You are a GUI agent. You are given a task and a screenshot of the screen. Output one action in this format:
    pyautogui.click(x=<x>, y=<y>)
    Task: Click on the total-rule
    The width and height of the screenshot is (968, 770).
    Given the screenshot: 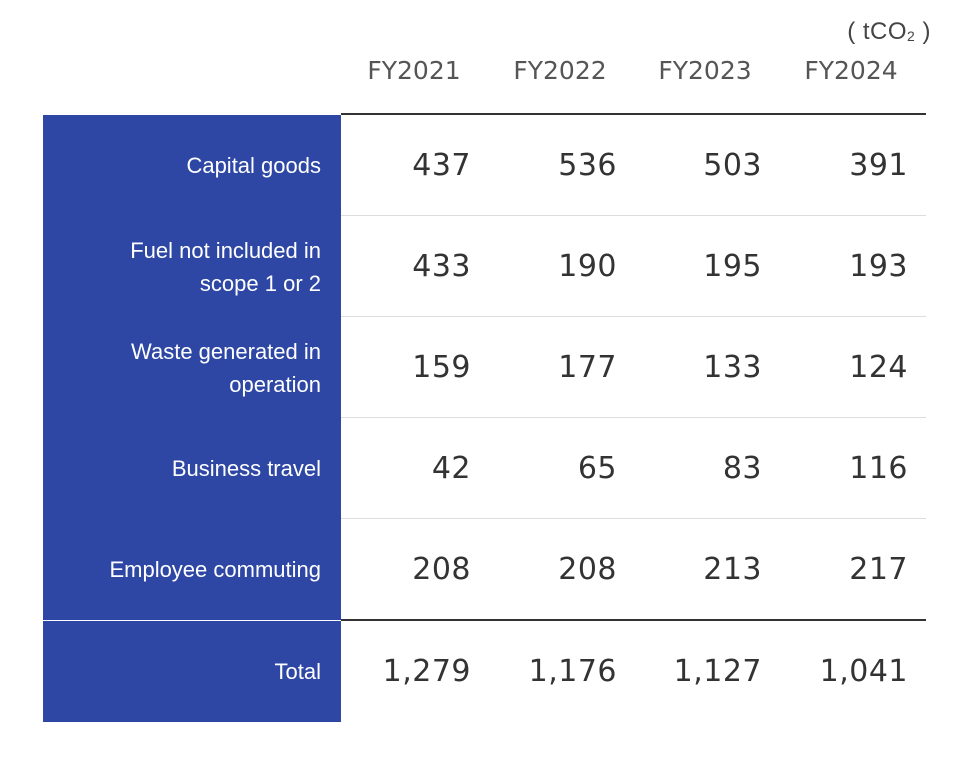 What is the action you would take?
    pyautogui.click(x=633, y=620)
    